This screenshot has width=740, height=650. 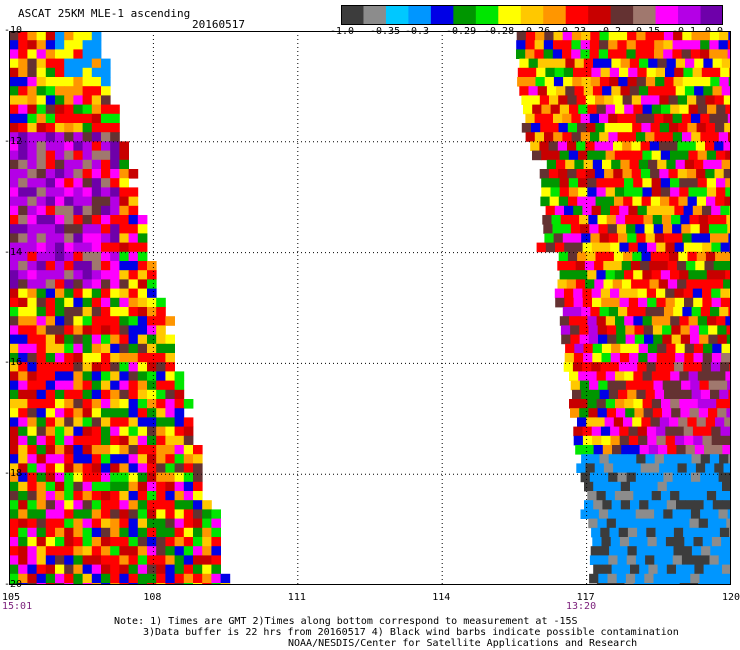 What do you see at coordinates (13, 474) in the screenshot?
I see `latitude-tick-label: -18` at bounding box center [13, 474].